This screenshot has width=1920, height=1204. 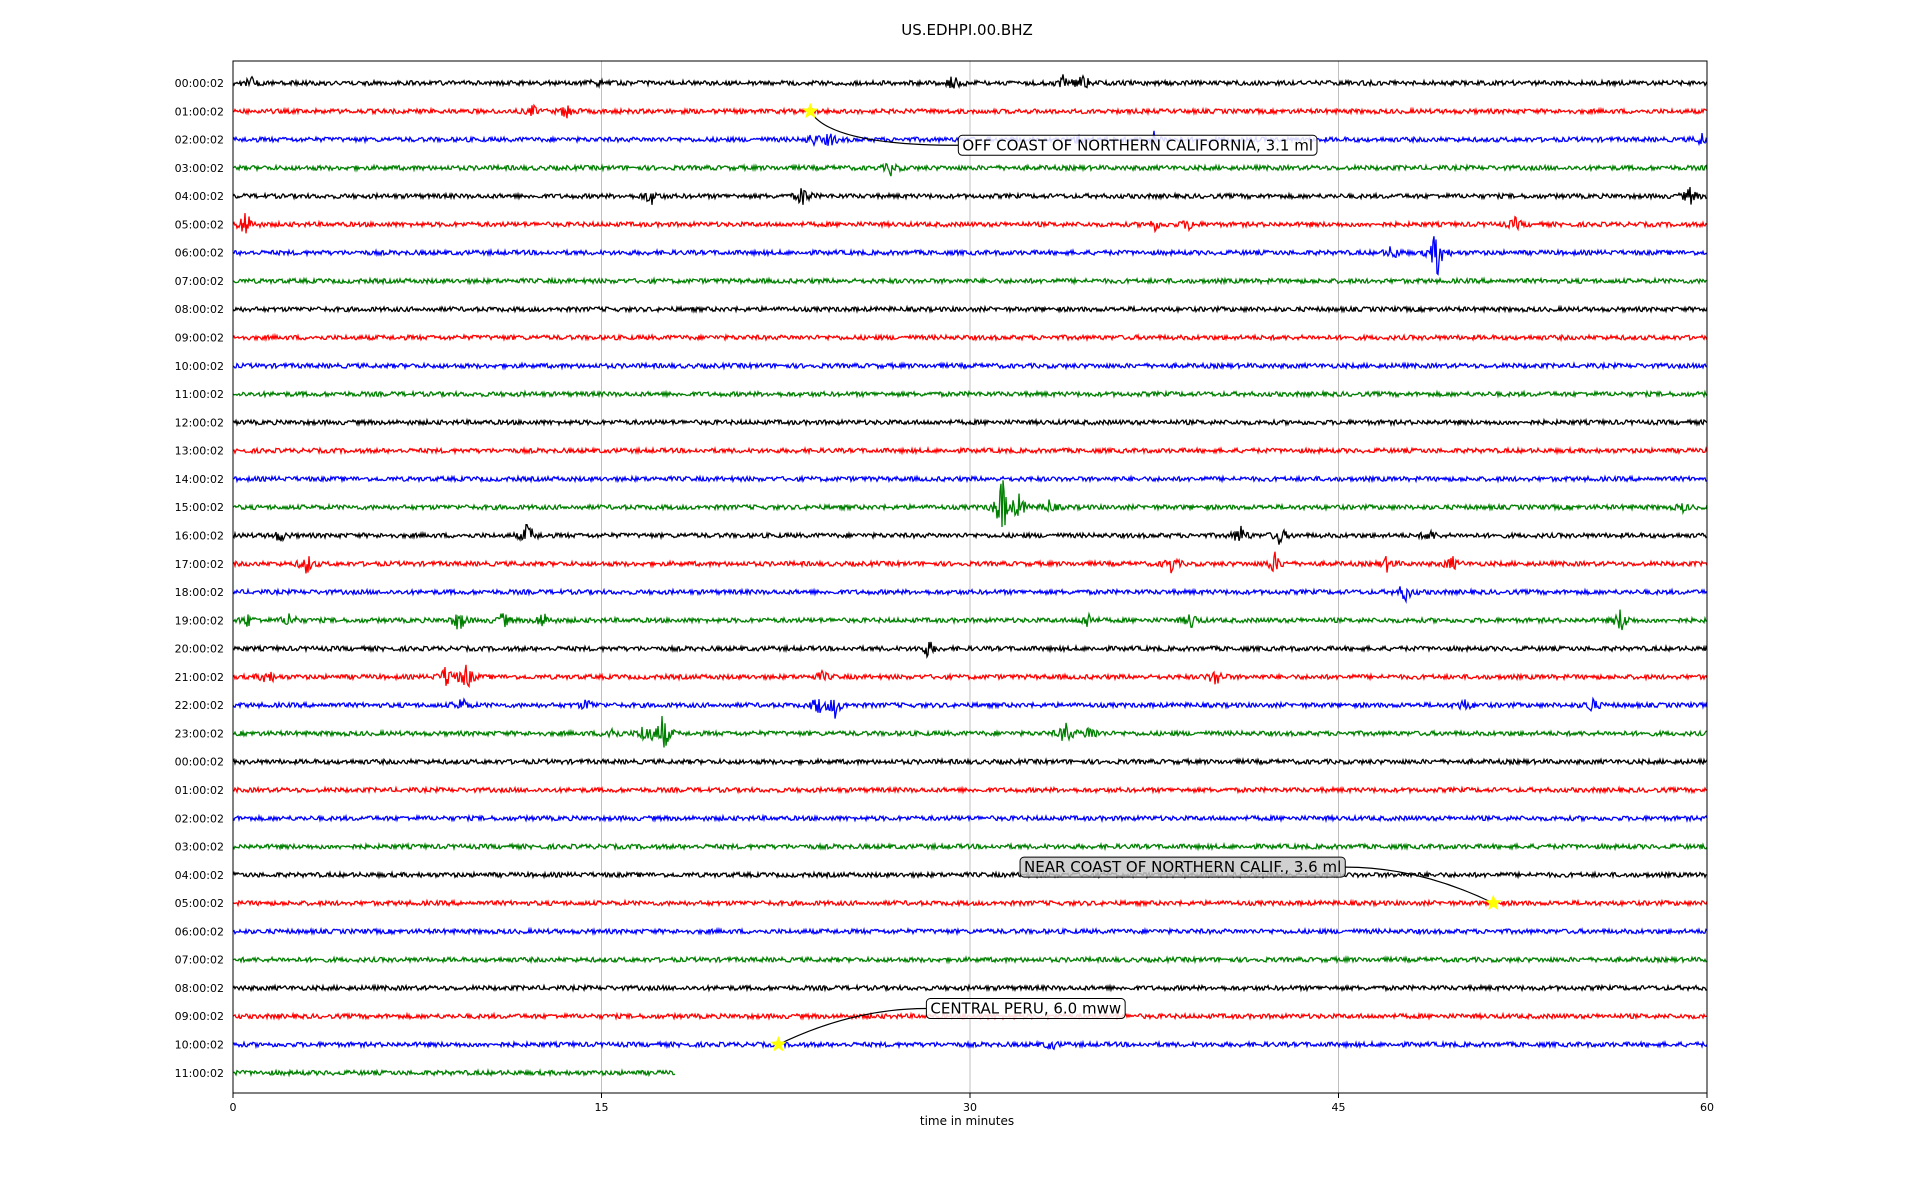 I want to click on x-tick-label: 45, so click(x=1339, y=1107).